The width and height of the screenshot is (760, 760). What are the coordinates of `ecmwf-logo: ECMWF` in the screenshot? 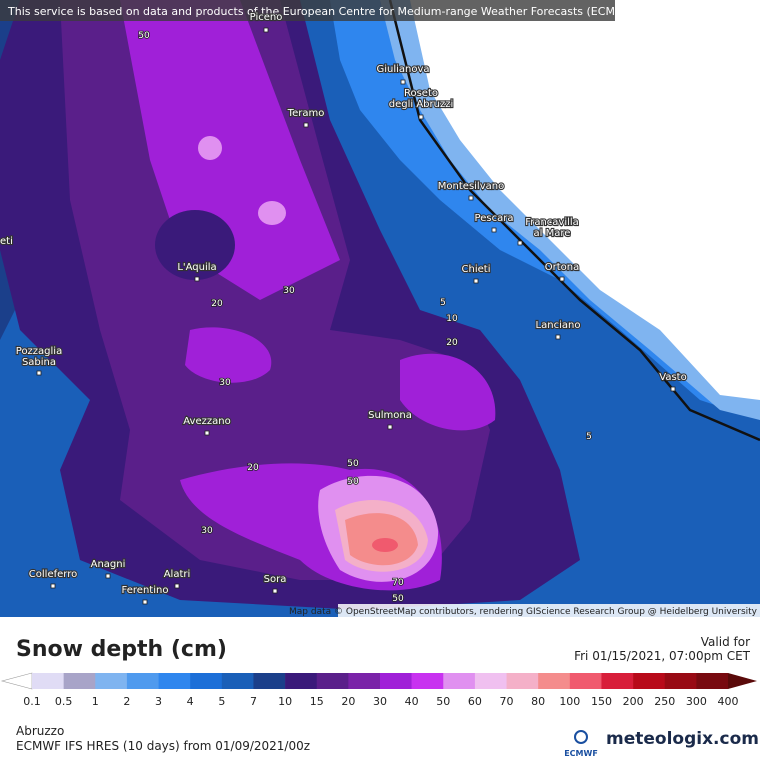 It's located at (581, 743).